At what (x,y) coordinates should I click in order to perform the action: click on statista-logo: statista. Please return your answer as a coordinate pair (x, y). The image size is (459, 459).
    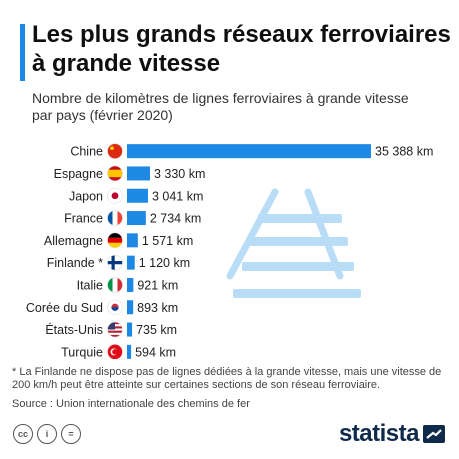
    Looking at the image, I should click on (392, 434).